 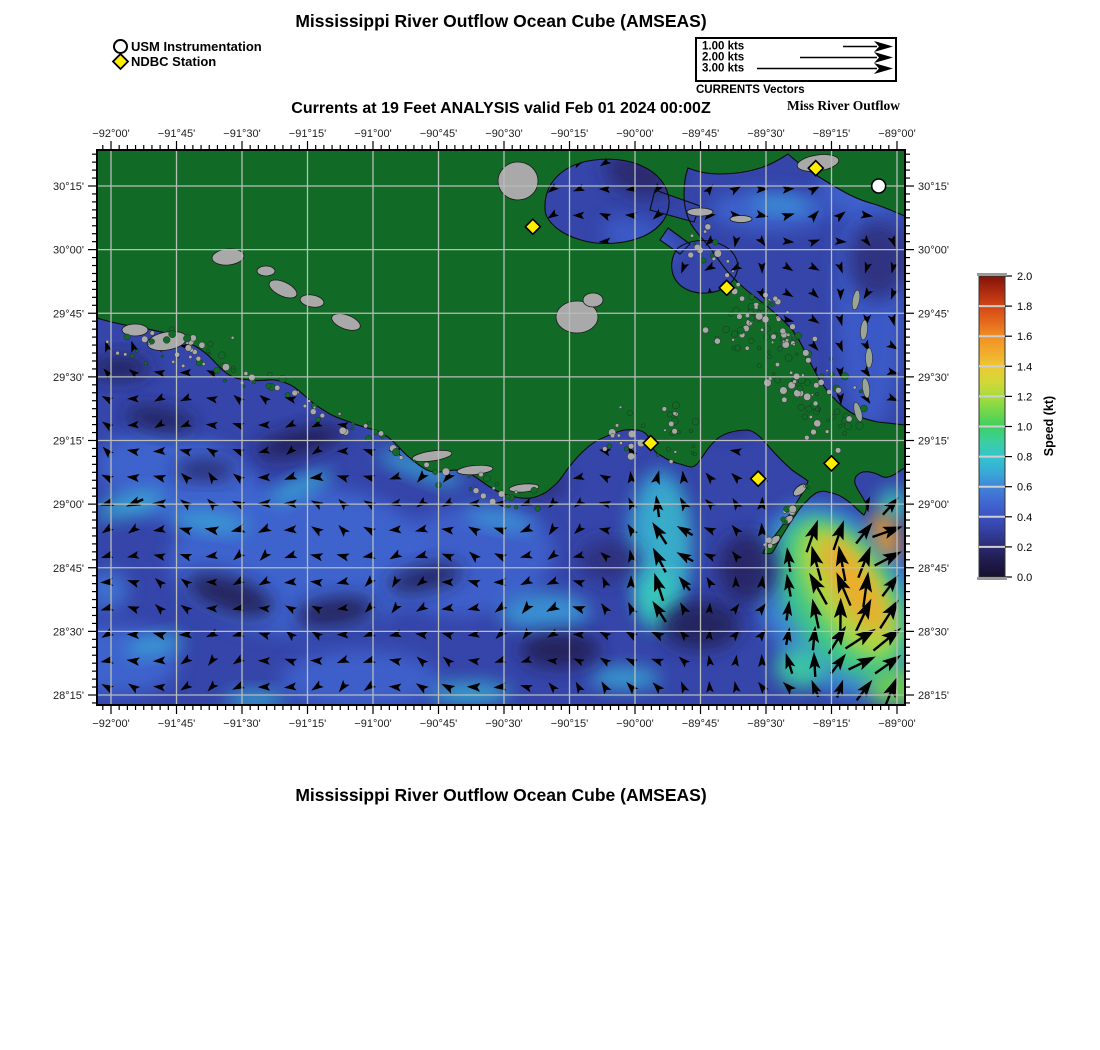 I want to click on axis-tick-label: 29°15', so click(x=933, y=442).